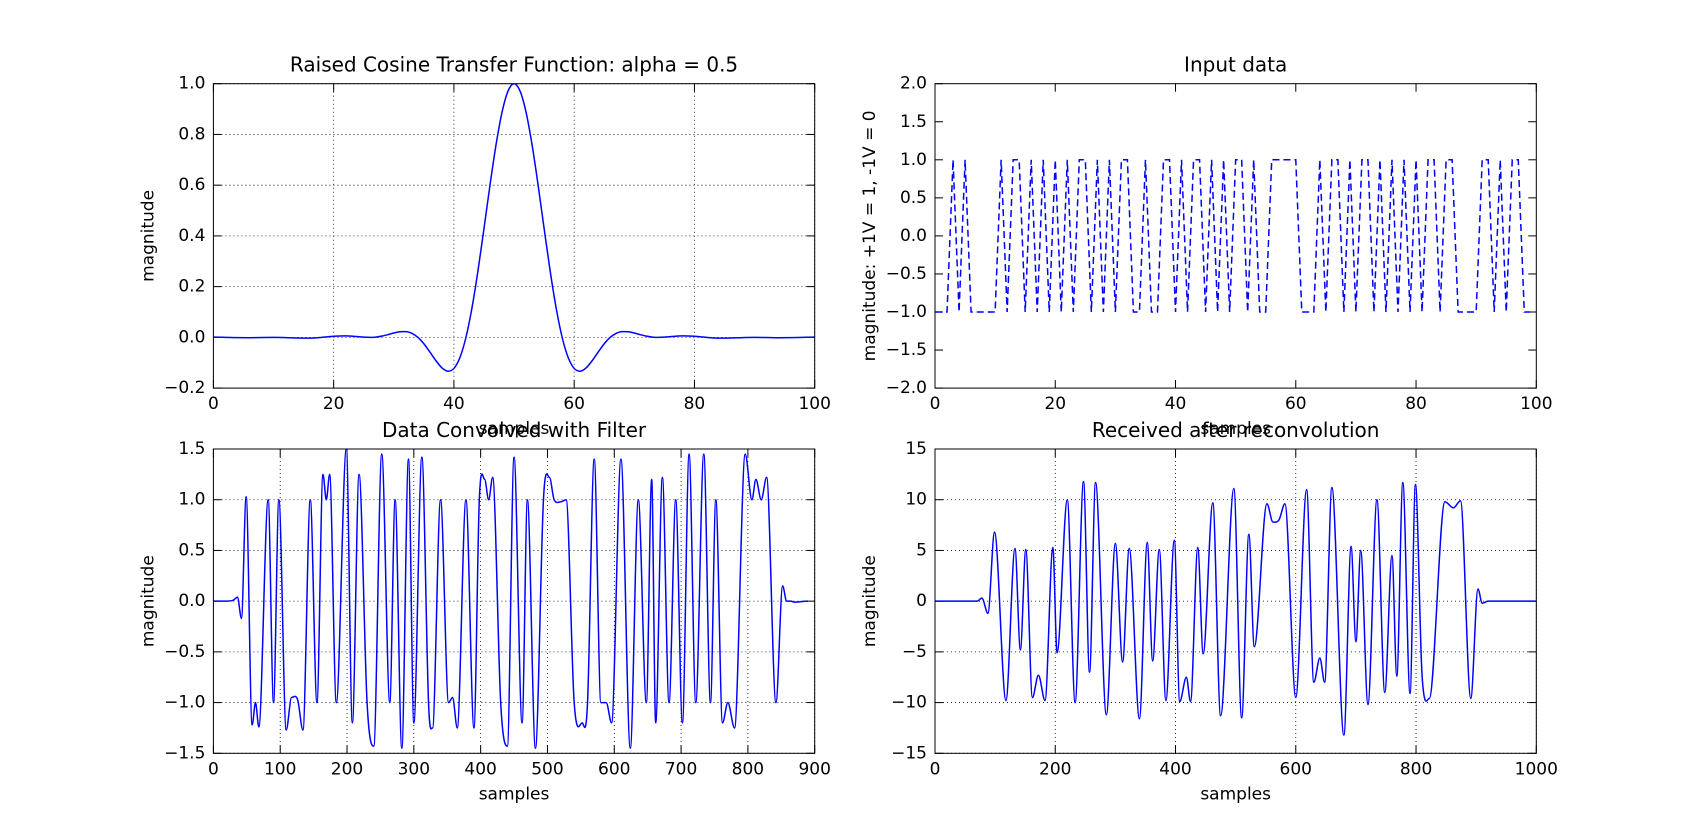 The height and width of the screenshot is (837, 1707). What do you see at coordinates (913, 84) in the screenshot?
I see `y-tick-label: 2.0` at bounding box center [913, 84].